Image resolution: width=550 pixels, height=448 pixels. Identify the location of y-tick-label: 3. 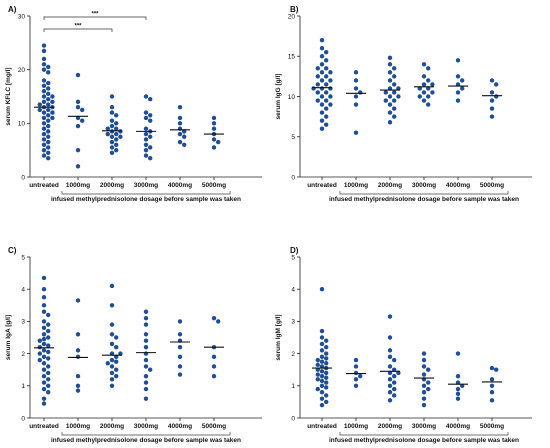
(293, 322).